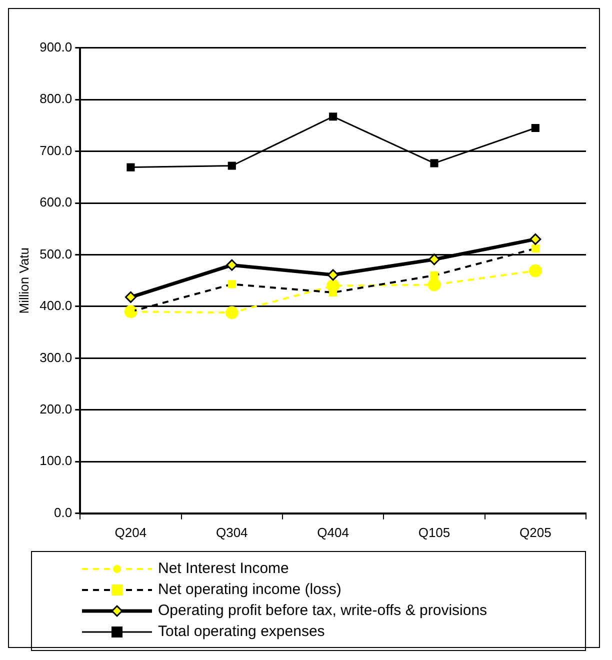 The image size is (612, 660). I want to click on legend-label: Operating profit before tax, write-offs & provisions, so click(323, 610).